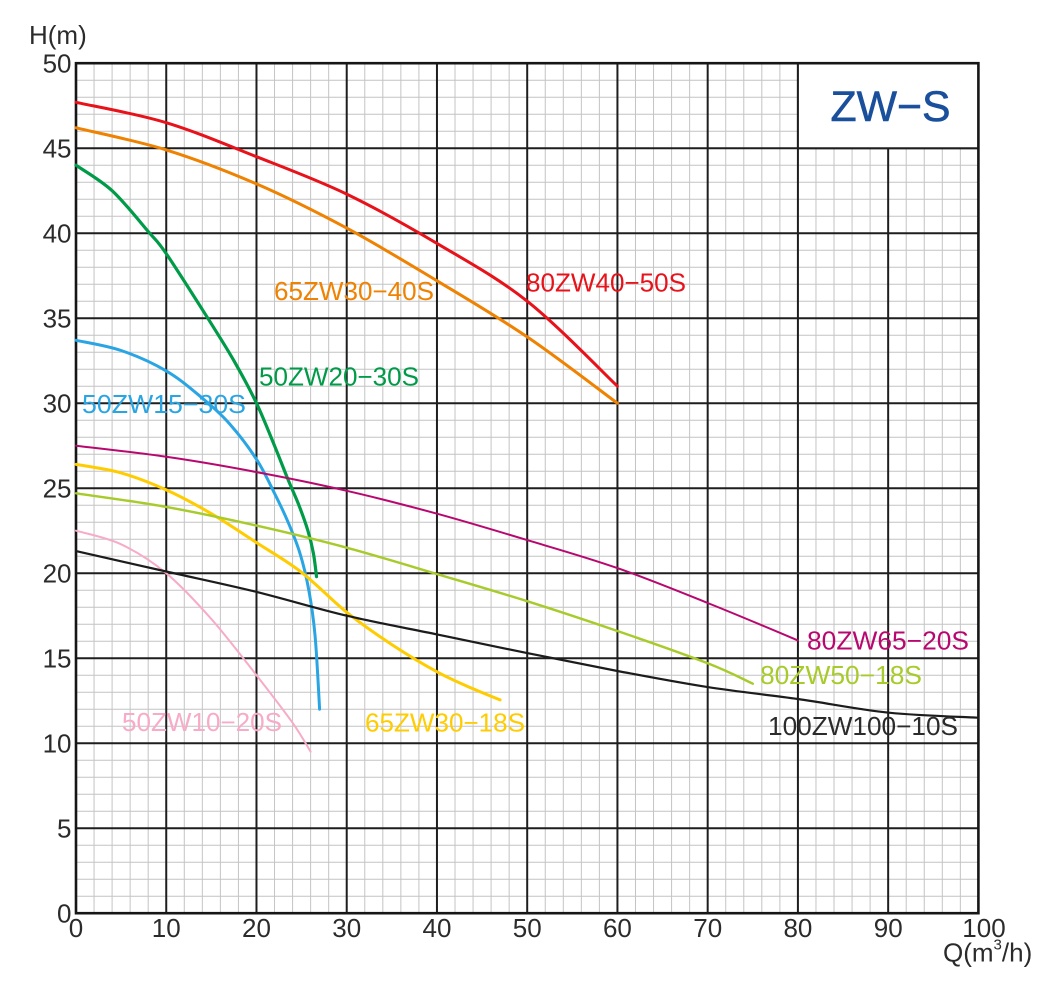  Describe the element at coordinates (58, 35) in the screenshot. I see `svg-text: H(m)` at that location.